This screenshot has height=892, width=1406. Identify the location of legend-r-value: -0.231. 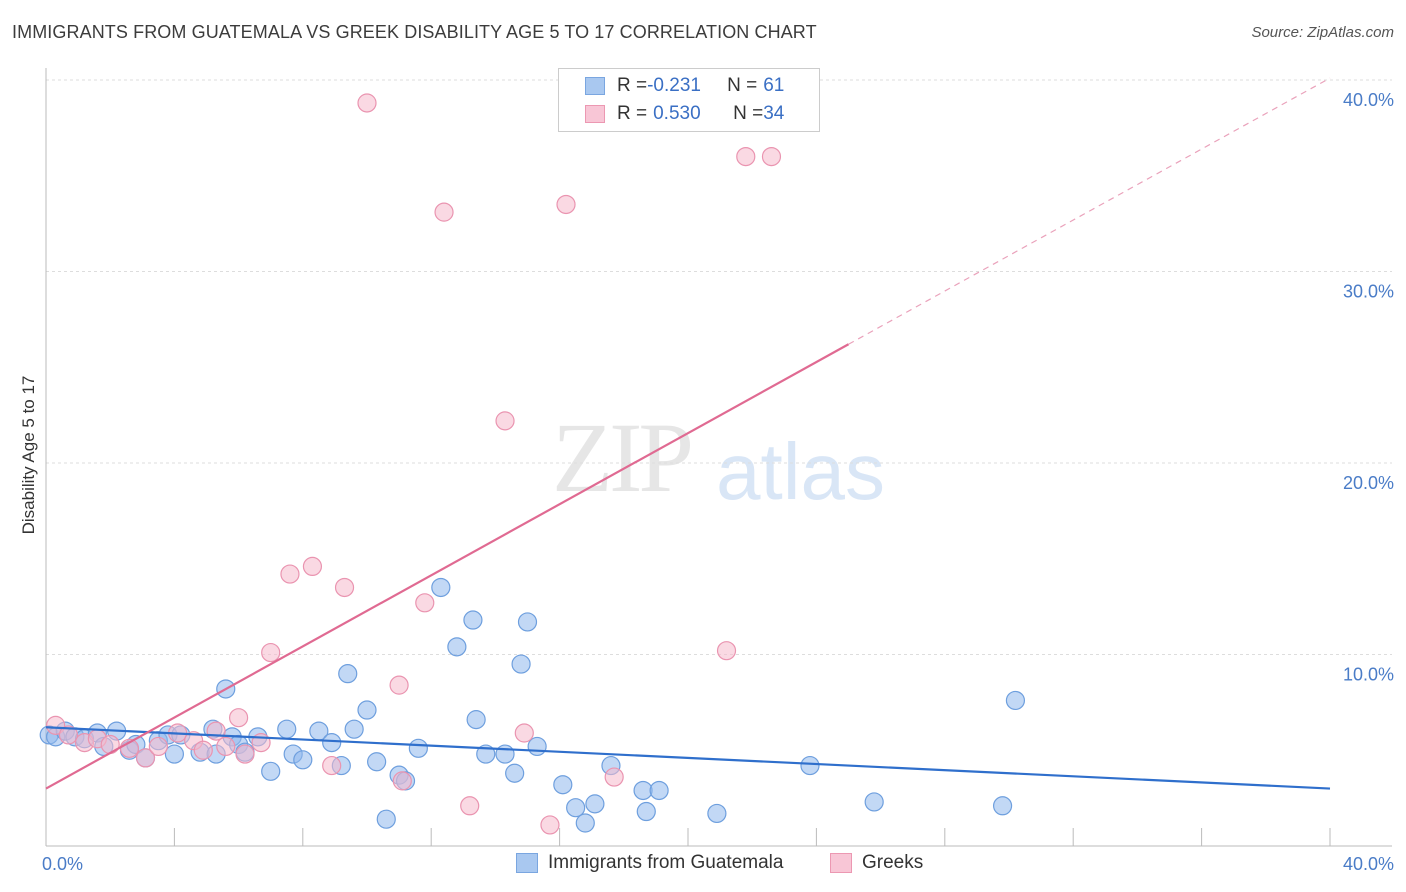
(674, 85).